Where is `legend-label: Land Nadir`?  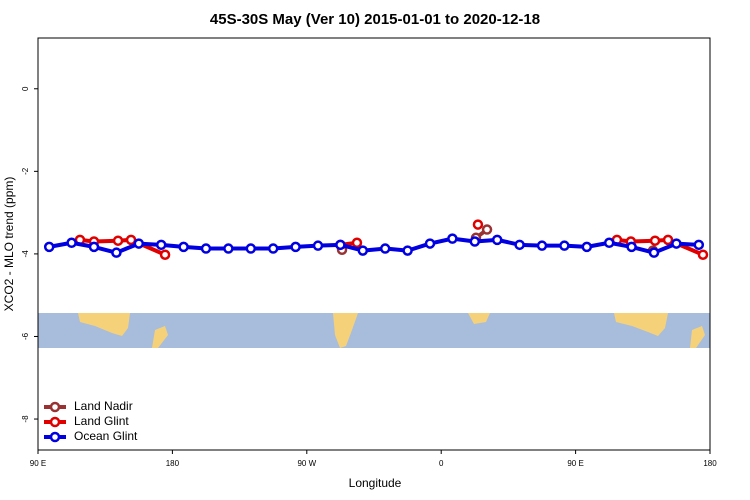 legend-label: Land Nadir is located at coordinates (103, 406).